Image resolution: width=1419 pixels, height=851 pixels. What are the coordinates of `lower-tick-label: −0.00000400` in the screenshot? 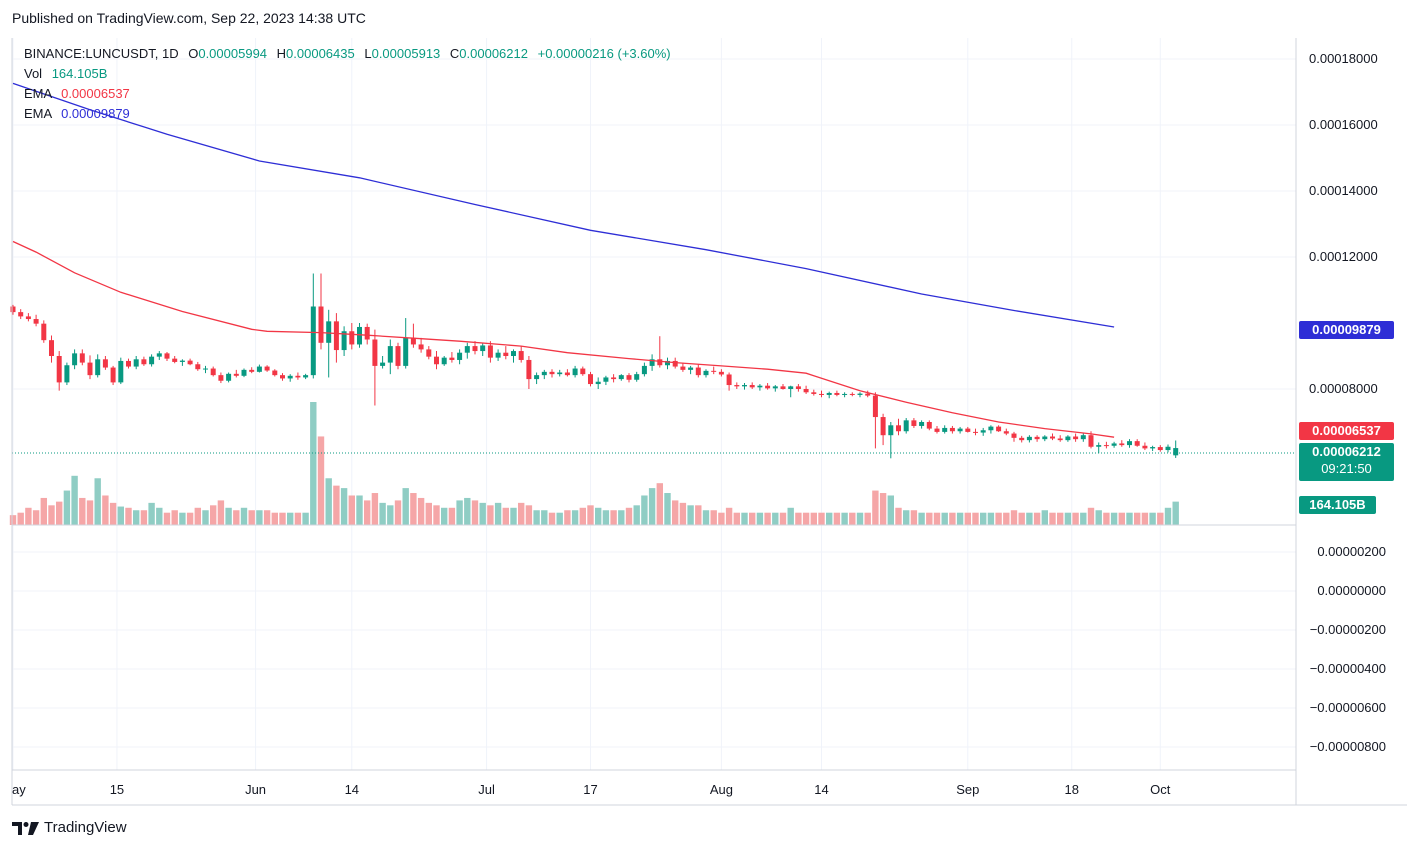 It's located at (1348, 668).